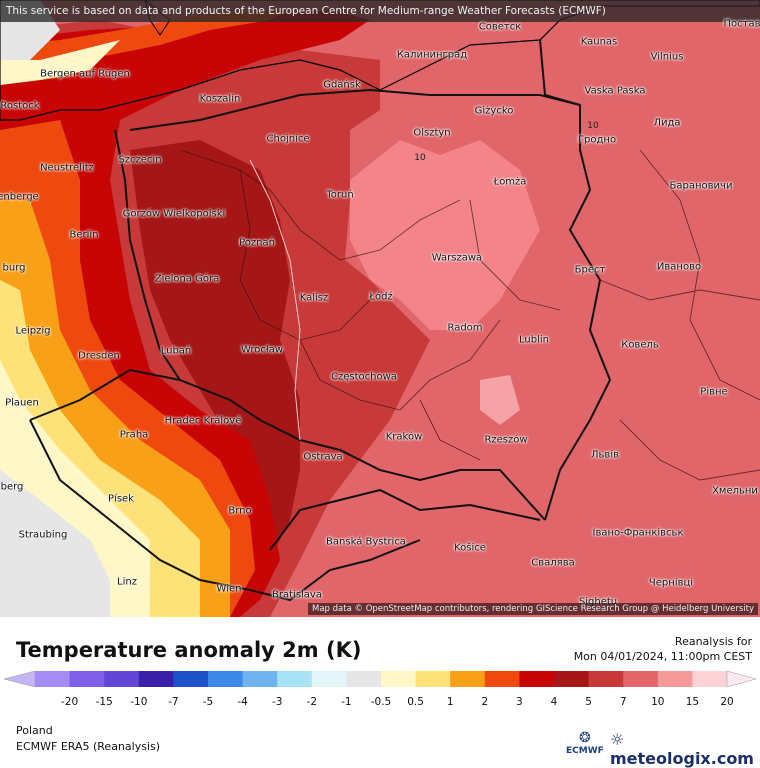  I want to click on city-label: Ковель, so click(640, 345).